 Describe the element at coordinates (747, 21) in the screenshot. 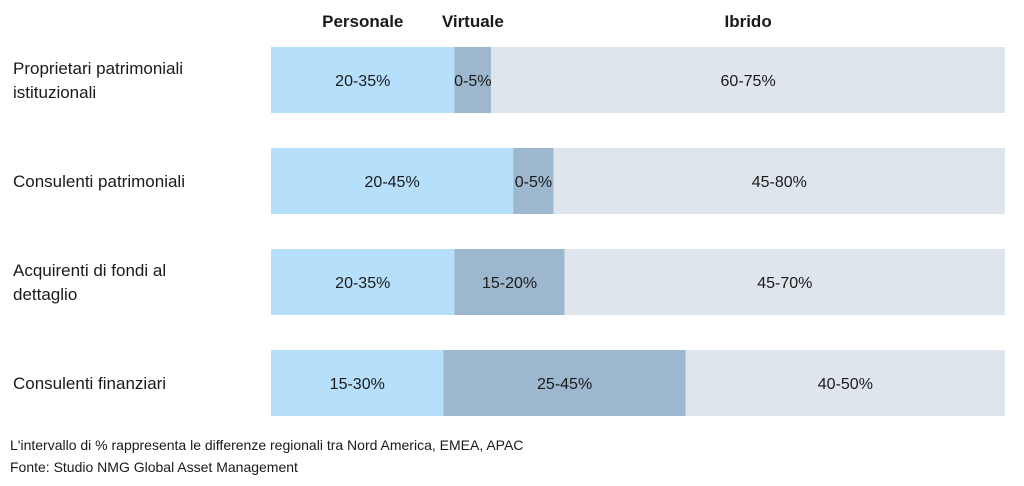

I see `header-ibrido: Ibrido` at that location.